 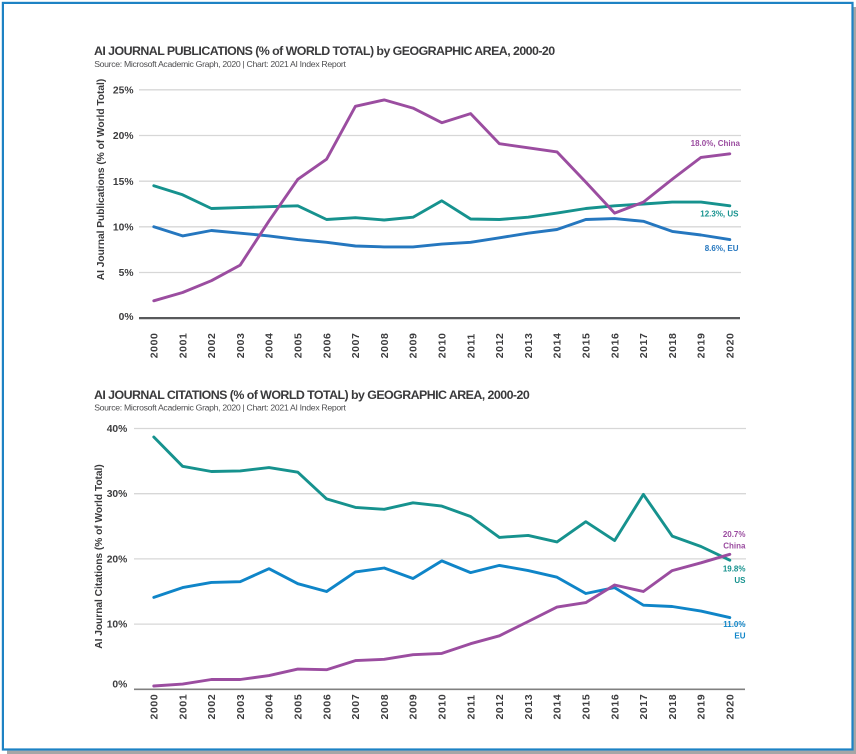 I want to click on svg-text:AI Journal Citations (% of Wor: AI Journal Citations (% of World Total), so click(x=99, y=556).